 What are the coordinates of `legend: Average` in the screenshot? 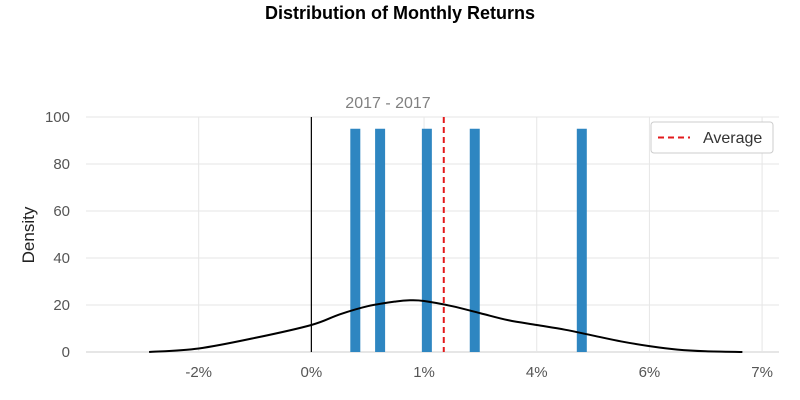 It's located at (712, 137).